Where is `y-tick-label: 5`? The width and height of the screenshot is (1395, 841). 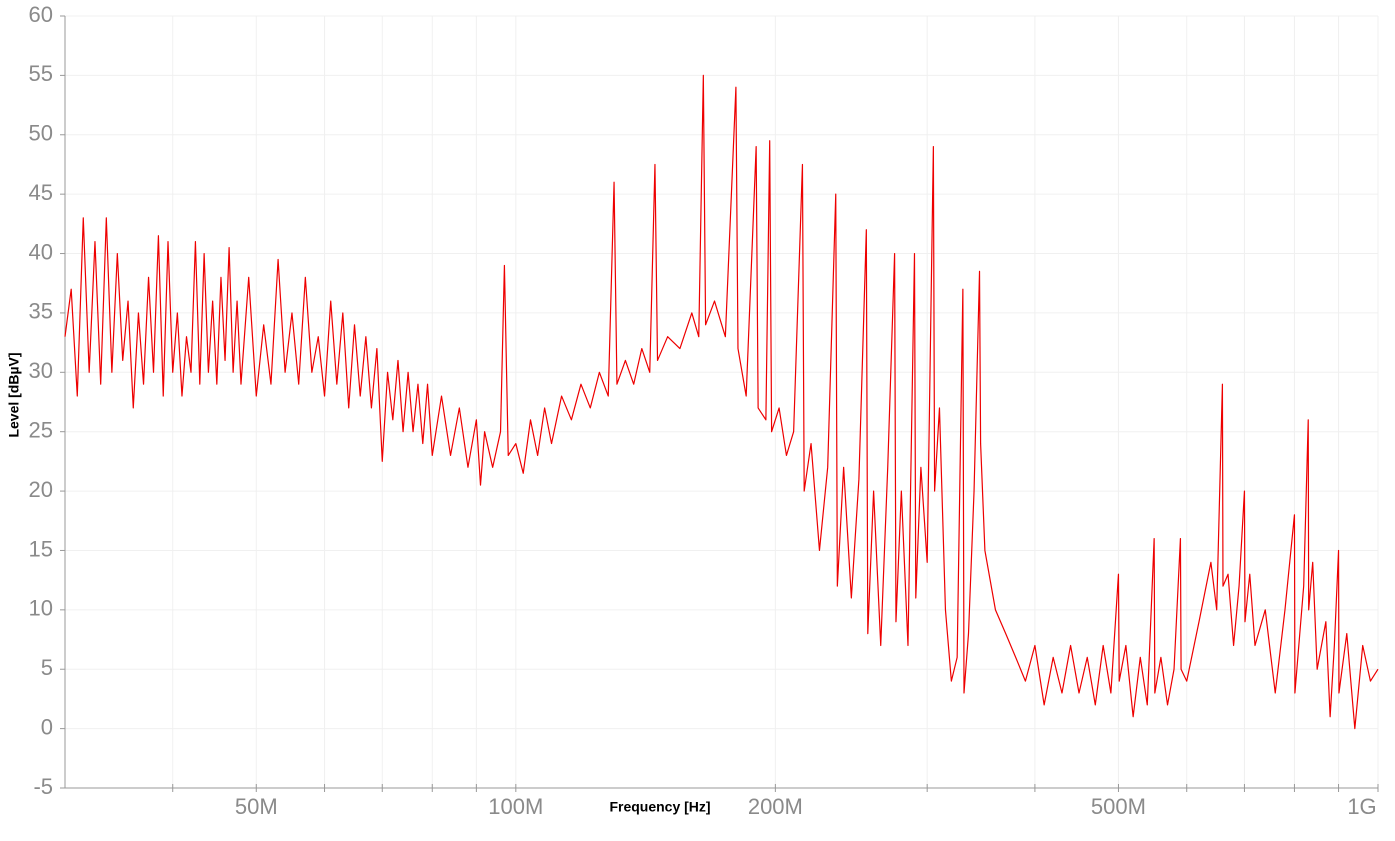 y-tick-label: 5 is located at coordinates (47, 667).